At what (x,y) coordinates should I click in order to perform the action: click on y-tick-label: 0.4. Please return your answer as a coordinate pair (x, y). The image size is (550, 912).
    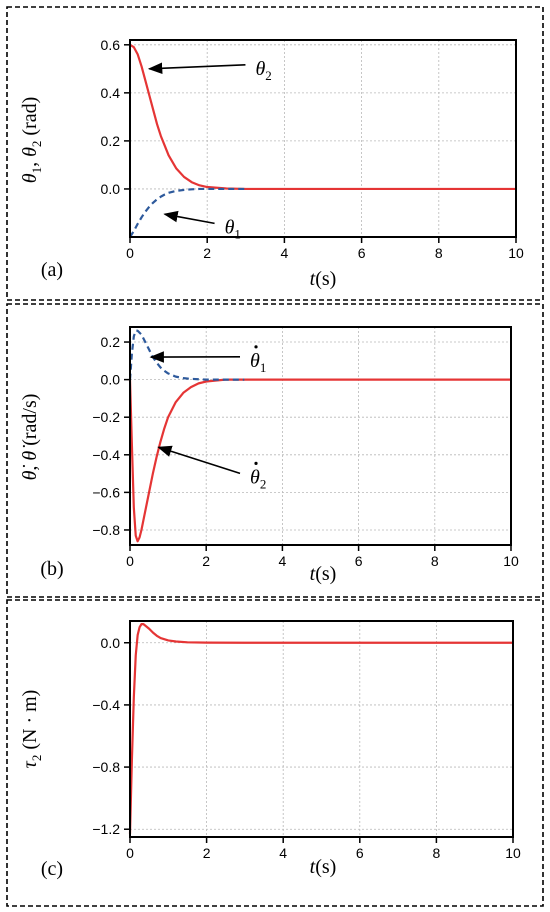
    Looking at the image, I should click on (111, 93).